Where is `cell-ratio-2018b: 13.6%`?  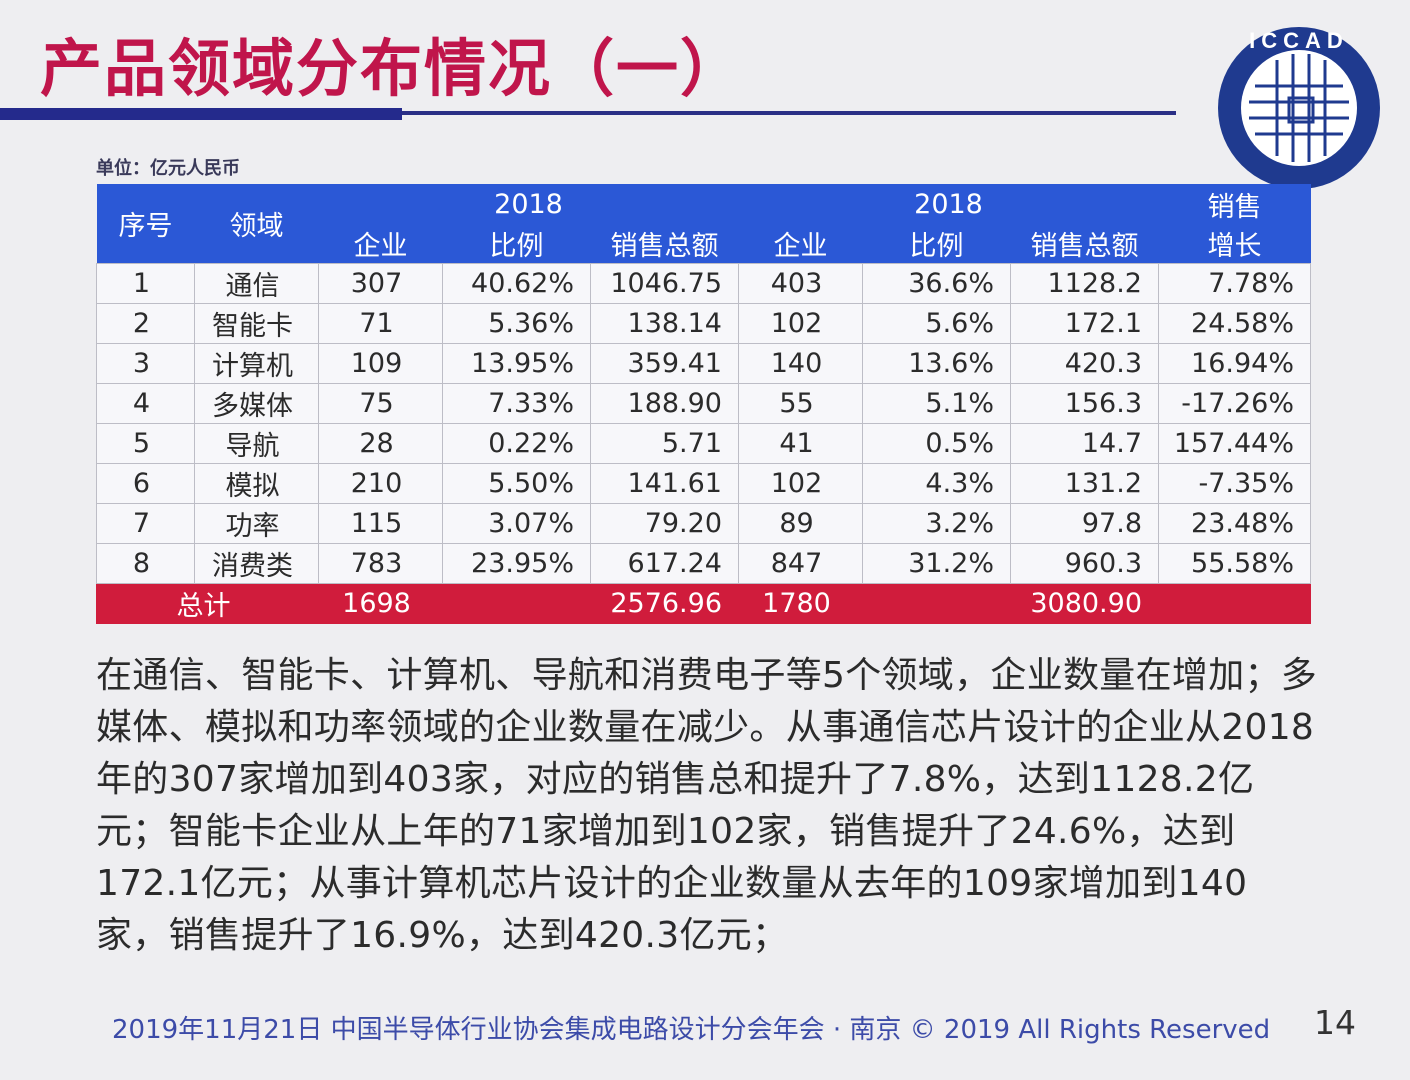 cell-ratio-2018b: 13.6% is located at coordinates (936, 363).